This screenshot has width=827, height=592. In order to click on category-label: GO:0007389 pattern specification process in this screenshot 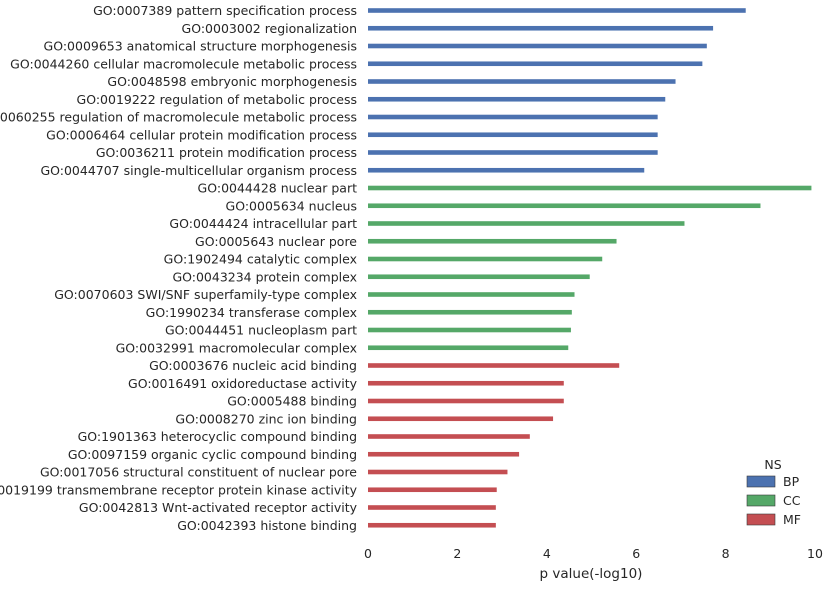, I will do `click(225, 10)`.